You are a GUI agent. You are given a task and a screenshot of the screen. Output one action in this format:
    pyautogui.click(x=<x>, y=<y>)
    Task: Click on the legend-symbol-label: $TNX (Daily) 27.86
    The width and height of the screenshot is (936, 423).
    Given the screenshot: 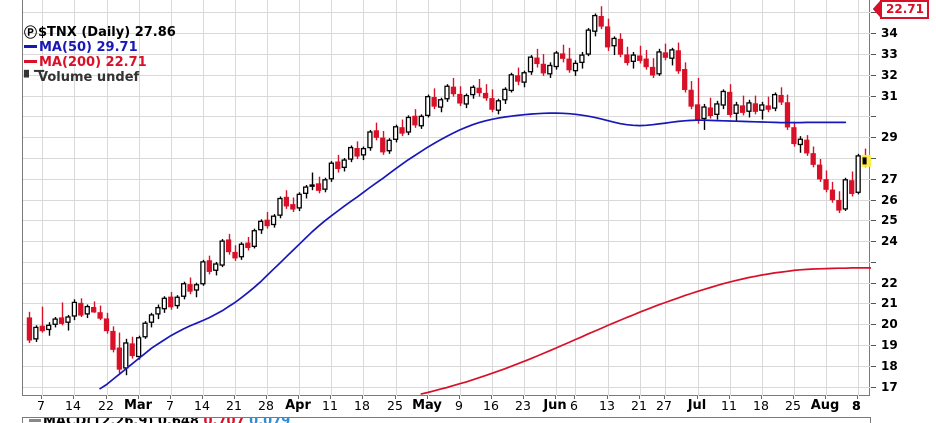 What is the action you would take?
    pyautogui.click(x=107, y=32)
    